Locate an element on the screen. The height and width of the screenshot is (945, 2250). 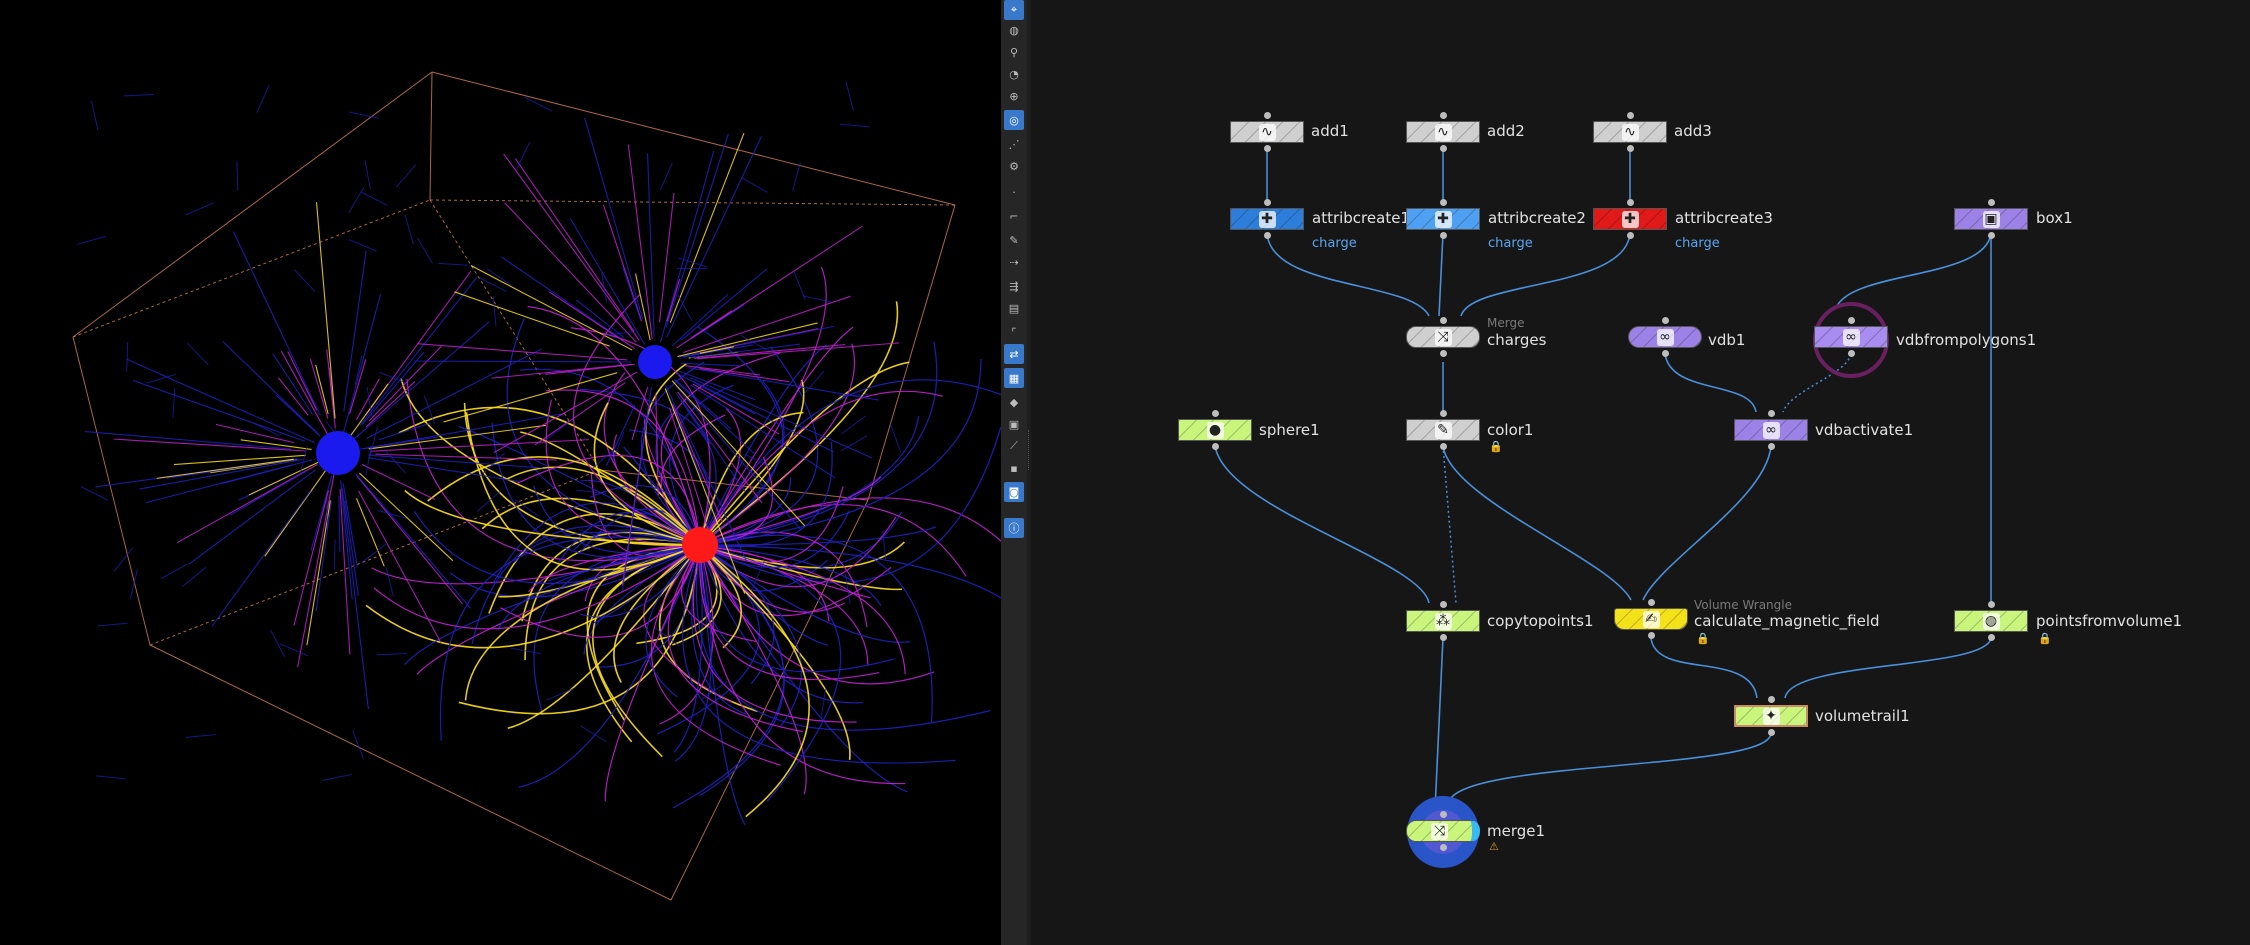
ghost-icon: ▦ is located at coordinates (1014, 378).